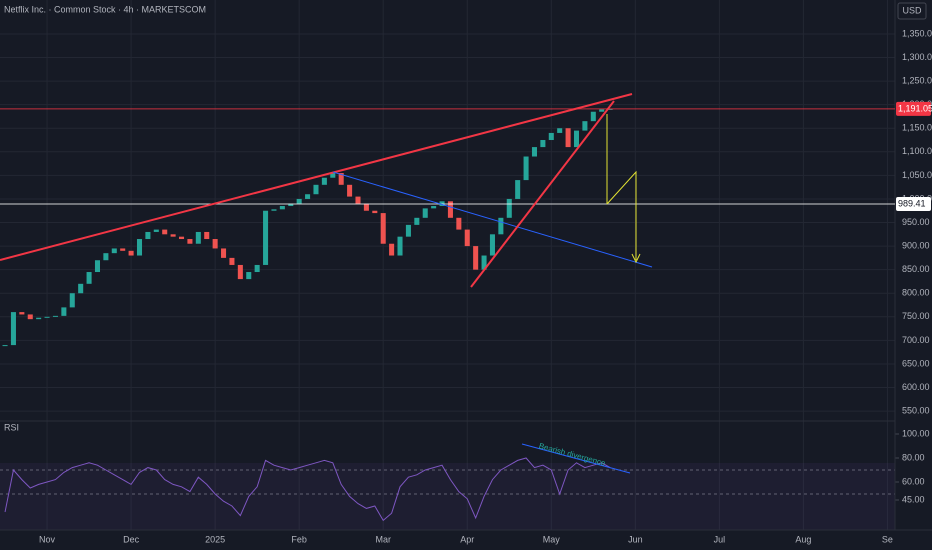 This screenshot has height=550, width=932. What do you see at coordinates (467, 539) in the screenshot?
I see `x-tick-label: Apr` at bounding box center [467, 539].